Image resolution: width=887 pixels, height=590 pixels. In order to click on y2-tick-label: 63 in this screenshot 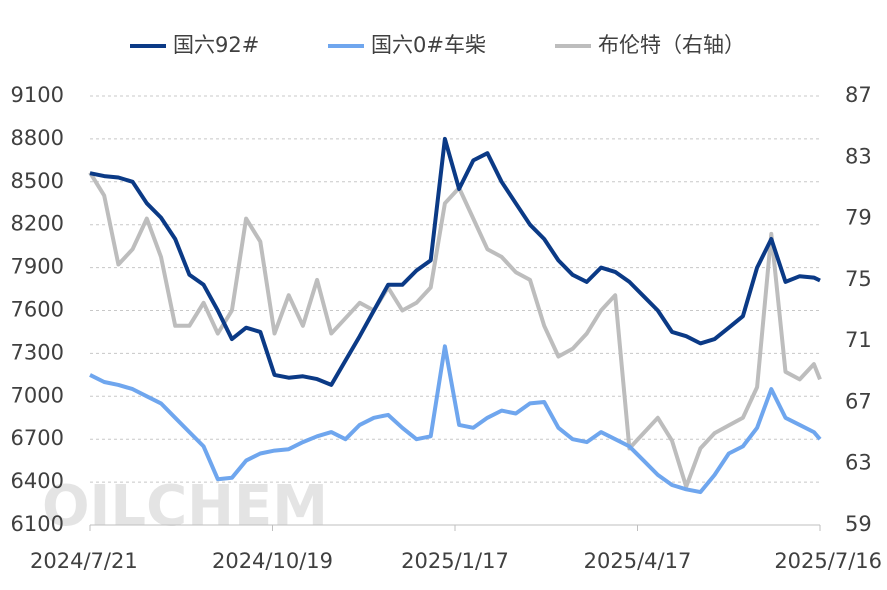, I will do `click(858, 463)`.